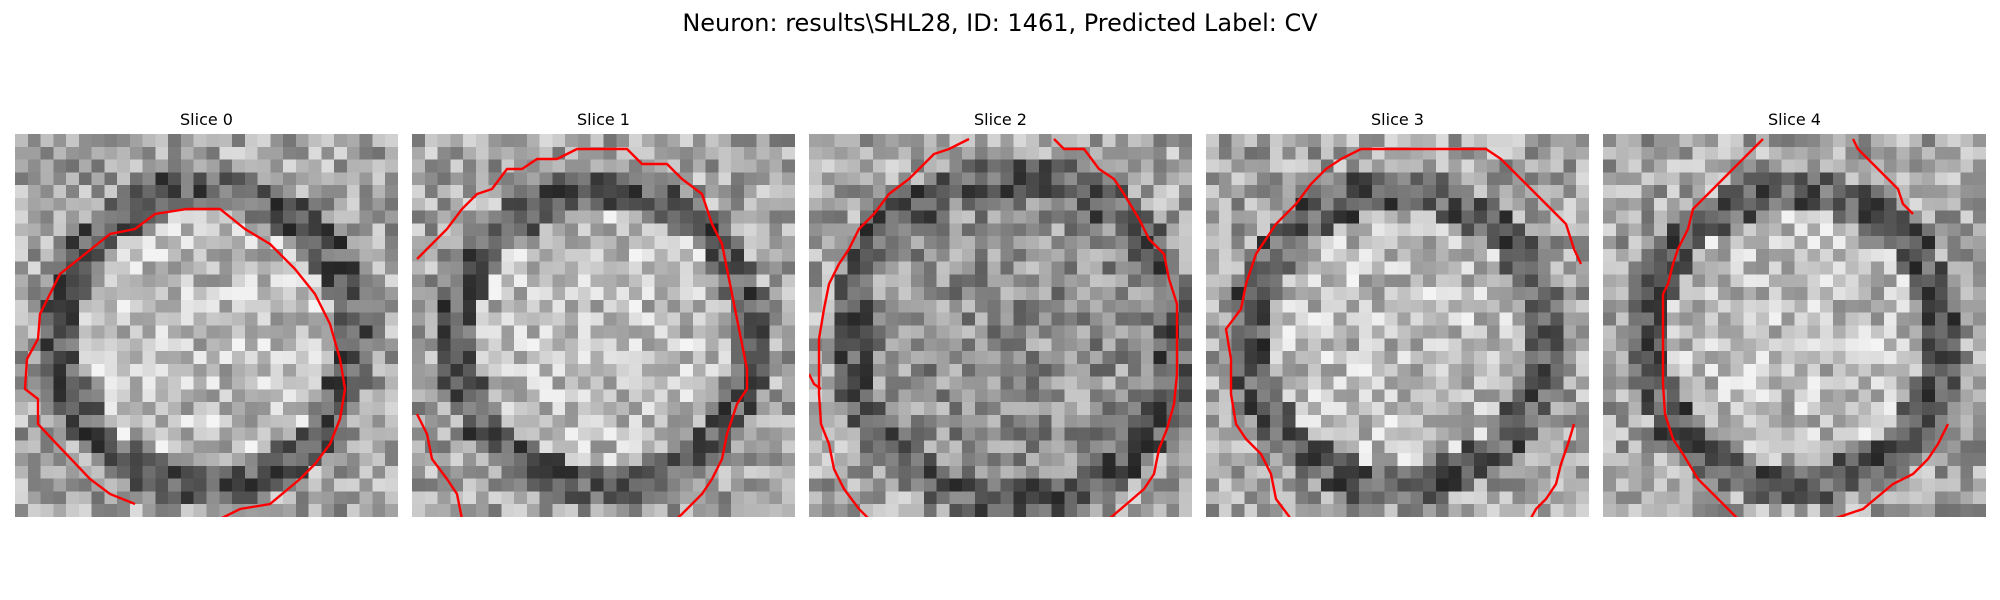 This screenshot has width=2000, height=600. I want to click on slice-panel-0: Slice 0, so click(206, 313).